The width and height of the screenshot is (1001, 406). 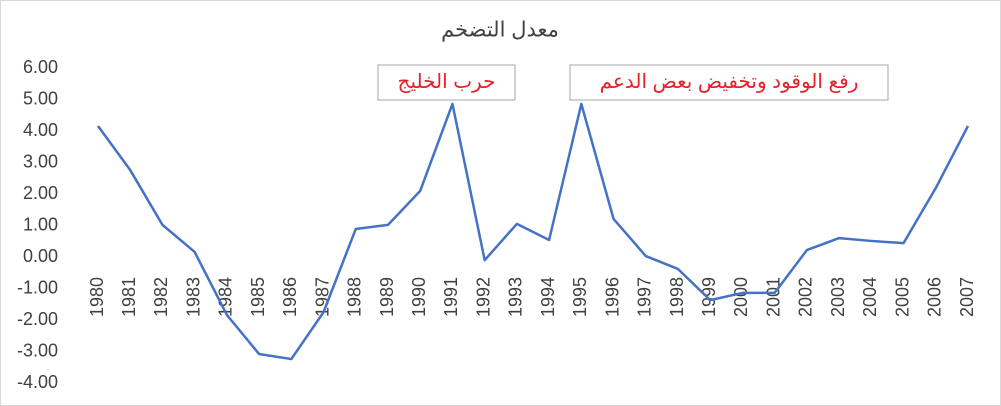 What do you see at coordinates (548, 297) in the screenshot?
I see `x-tick-label: 1994` at bounding box center [548, 297].